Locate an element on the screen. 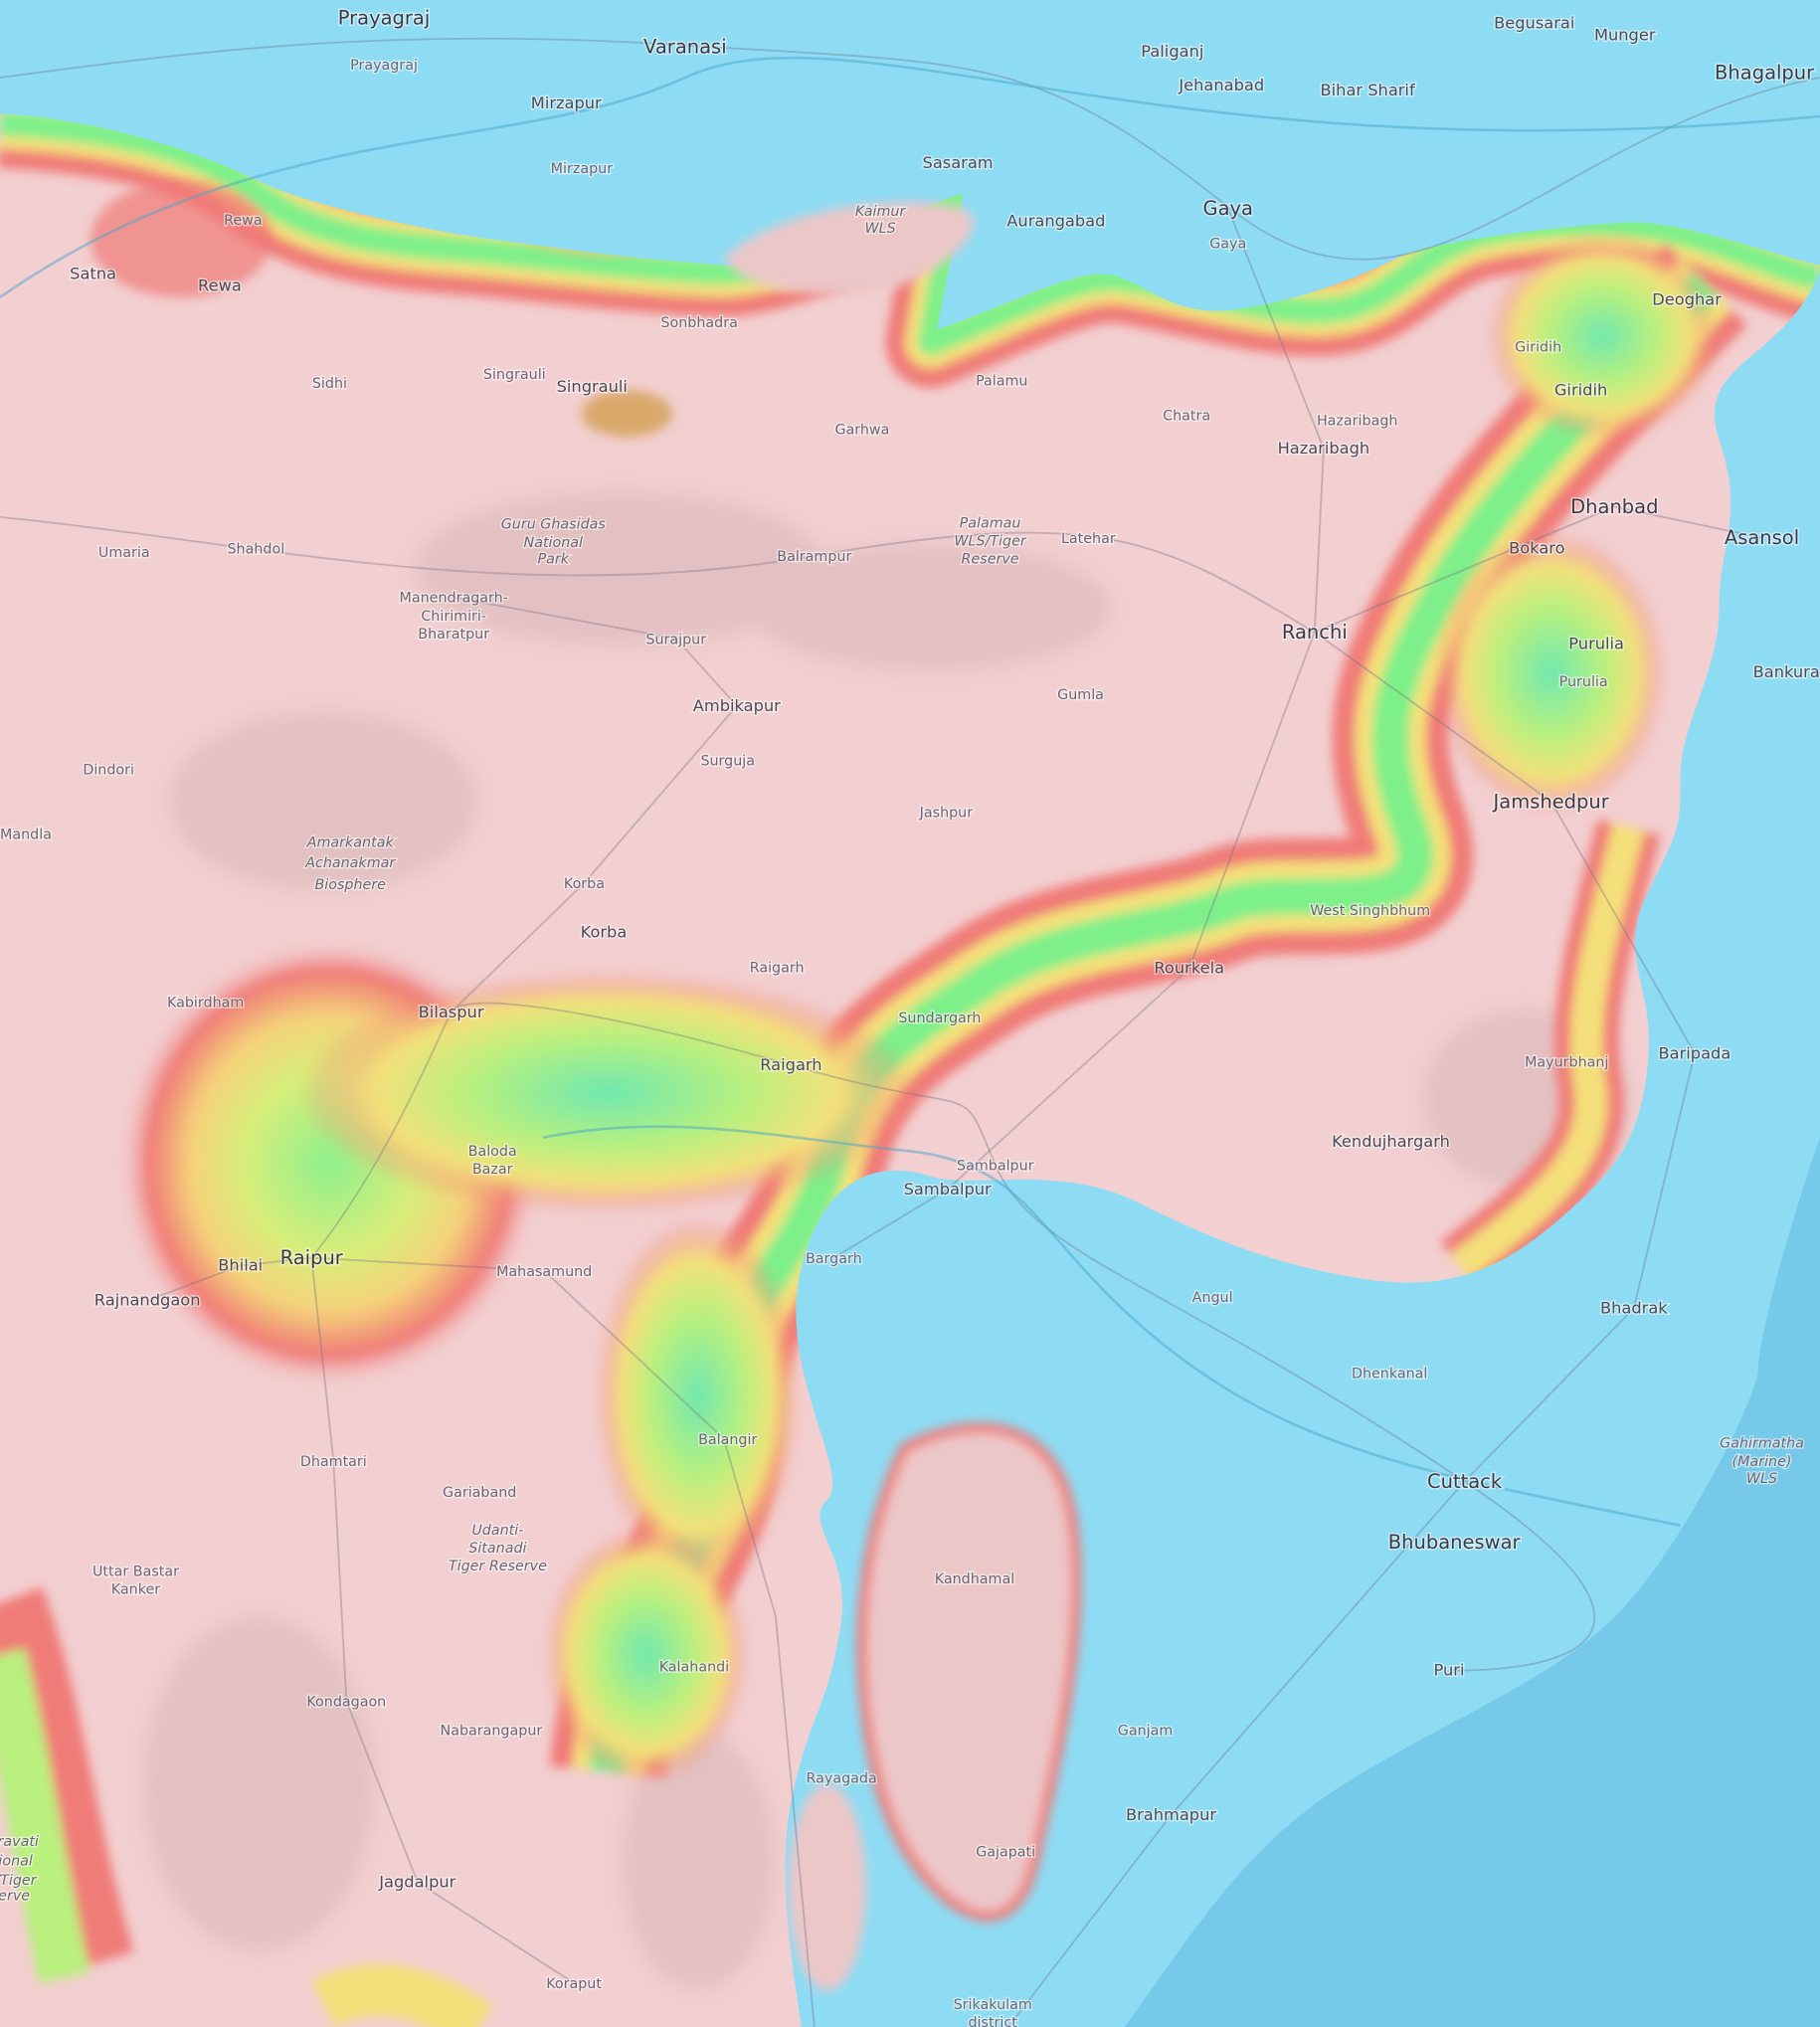  place-label: Biosphere is located at coordinates (350, 885).